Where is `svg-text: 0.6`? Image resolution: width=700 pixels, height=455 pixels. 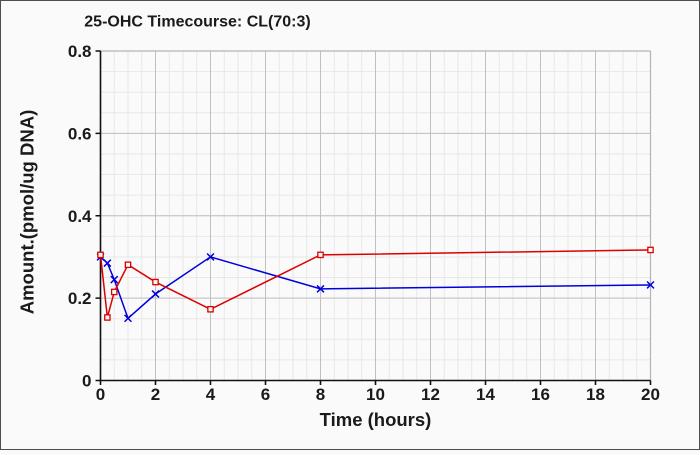
svg-text: 0.6 is located at coordinates (80, 133).